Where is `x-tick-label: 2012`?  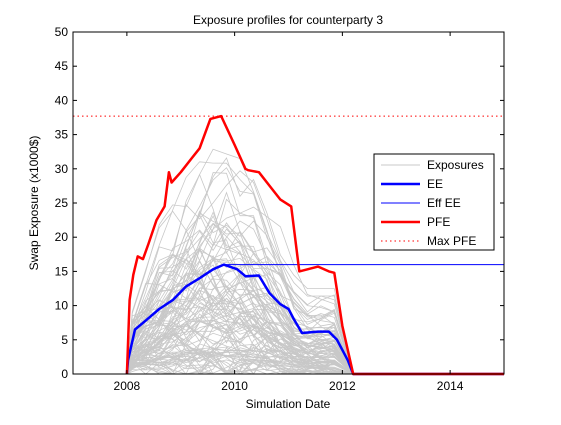
x-tick-label: 2012 is located at coordinates (342, 386).